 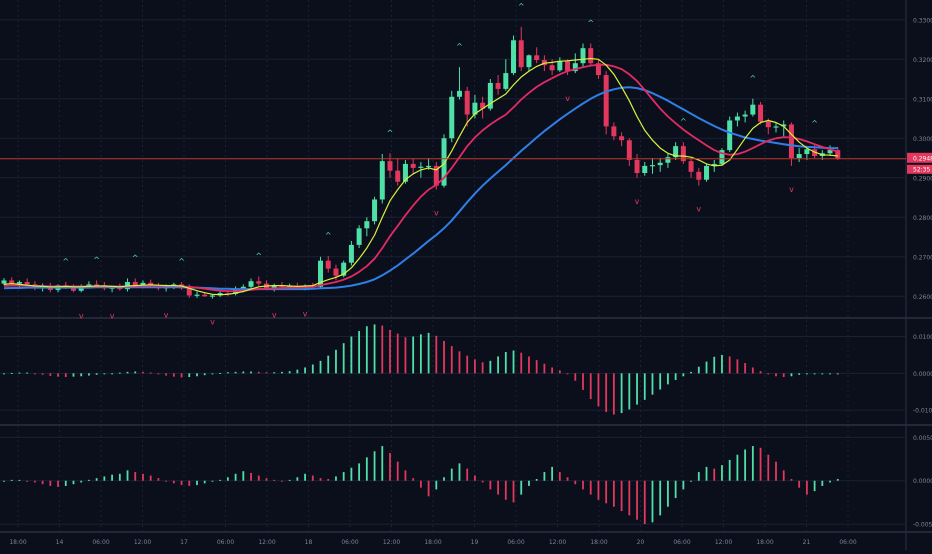 What do you see at coordinates (590, 22) in the screenshot?
I see `swing-high-marker: ^` at bounding box center [590, 22].